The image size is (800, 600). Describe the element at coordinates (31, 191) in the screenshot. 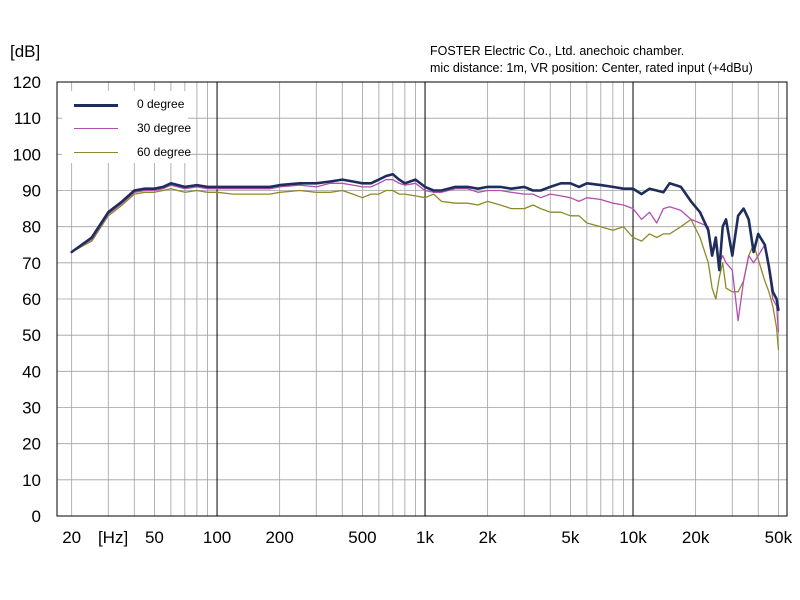

I see `y-tick-label: 90` at that location.